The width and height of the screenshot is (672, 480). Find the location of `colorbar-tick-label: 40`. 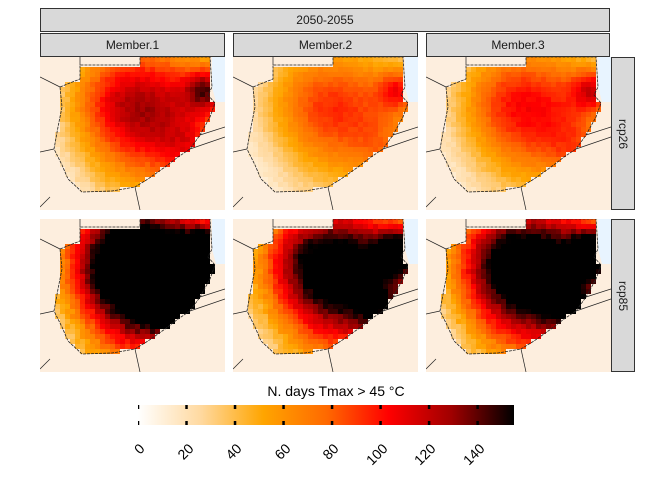

colorbar-tick-label: 40 is located at coordinates (233, 451).